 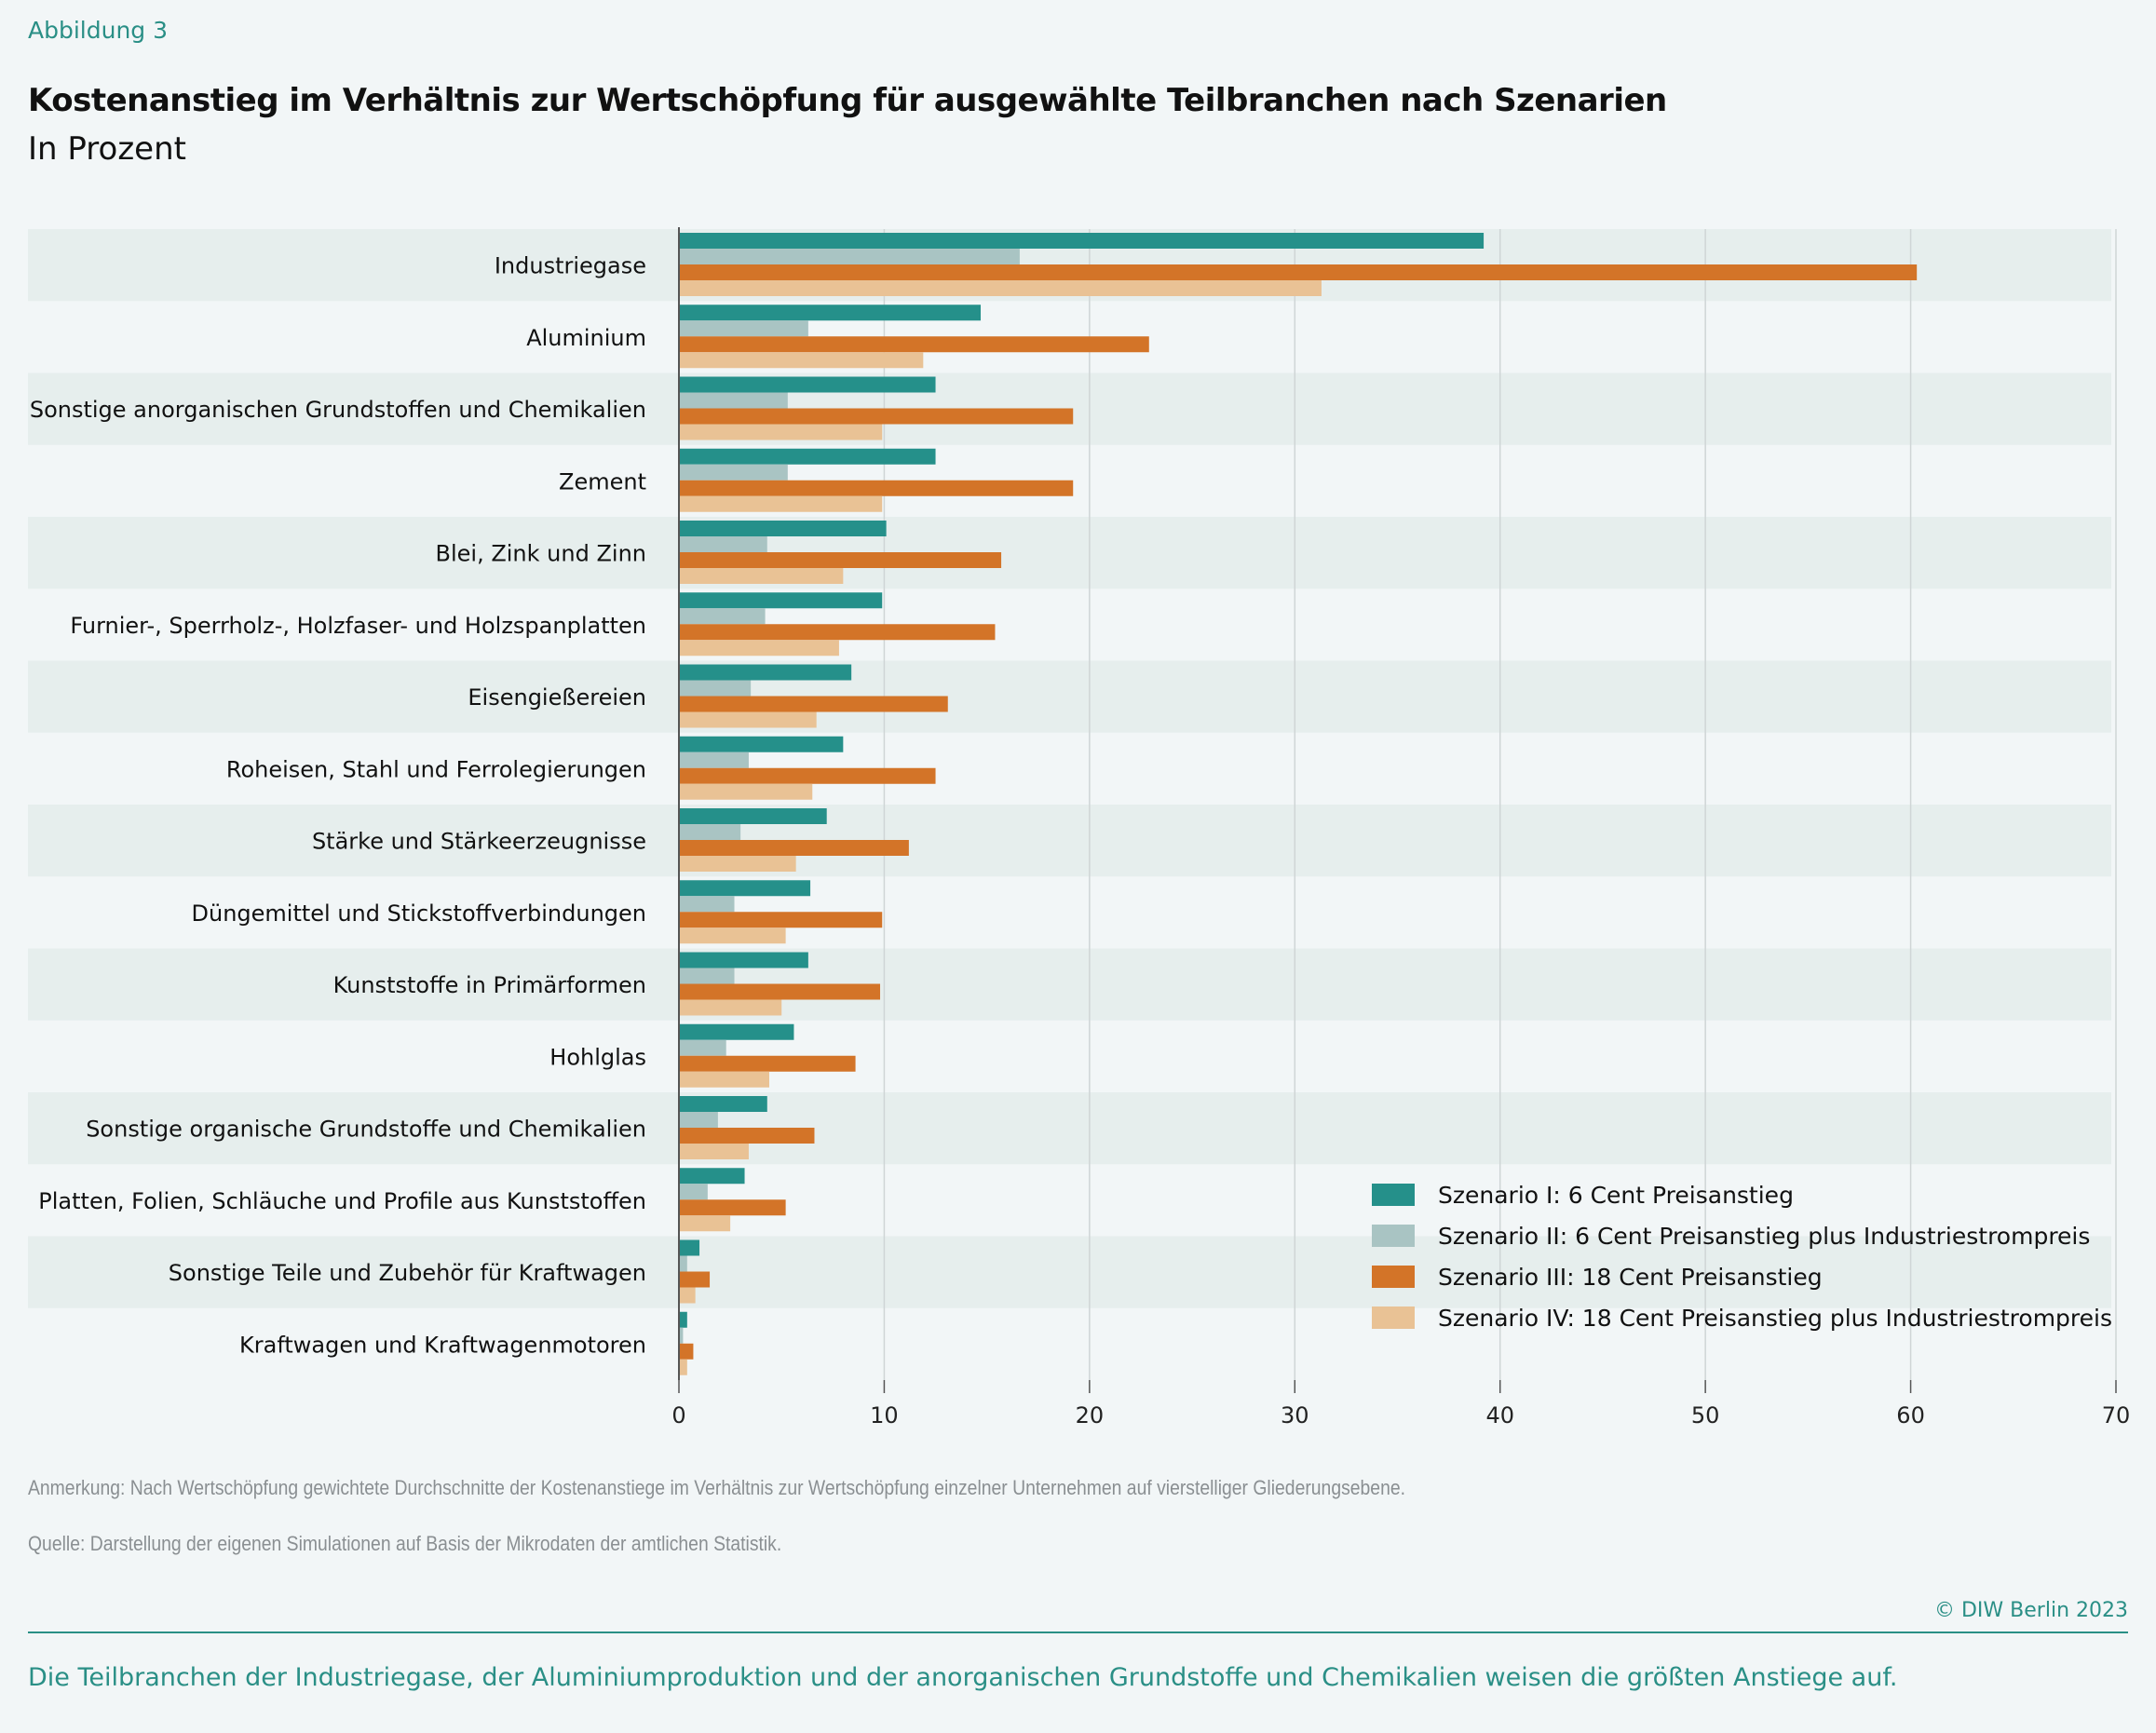 What do you see at coordinates (107, 149) in the screenshot?
I see `chart-subtitle: In Prozent` at bounding box center [107, 149].